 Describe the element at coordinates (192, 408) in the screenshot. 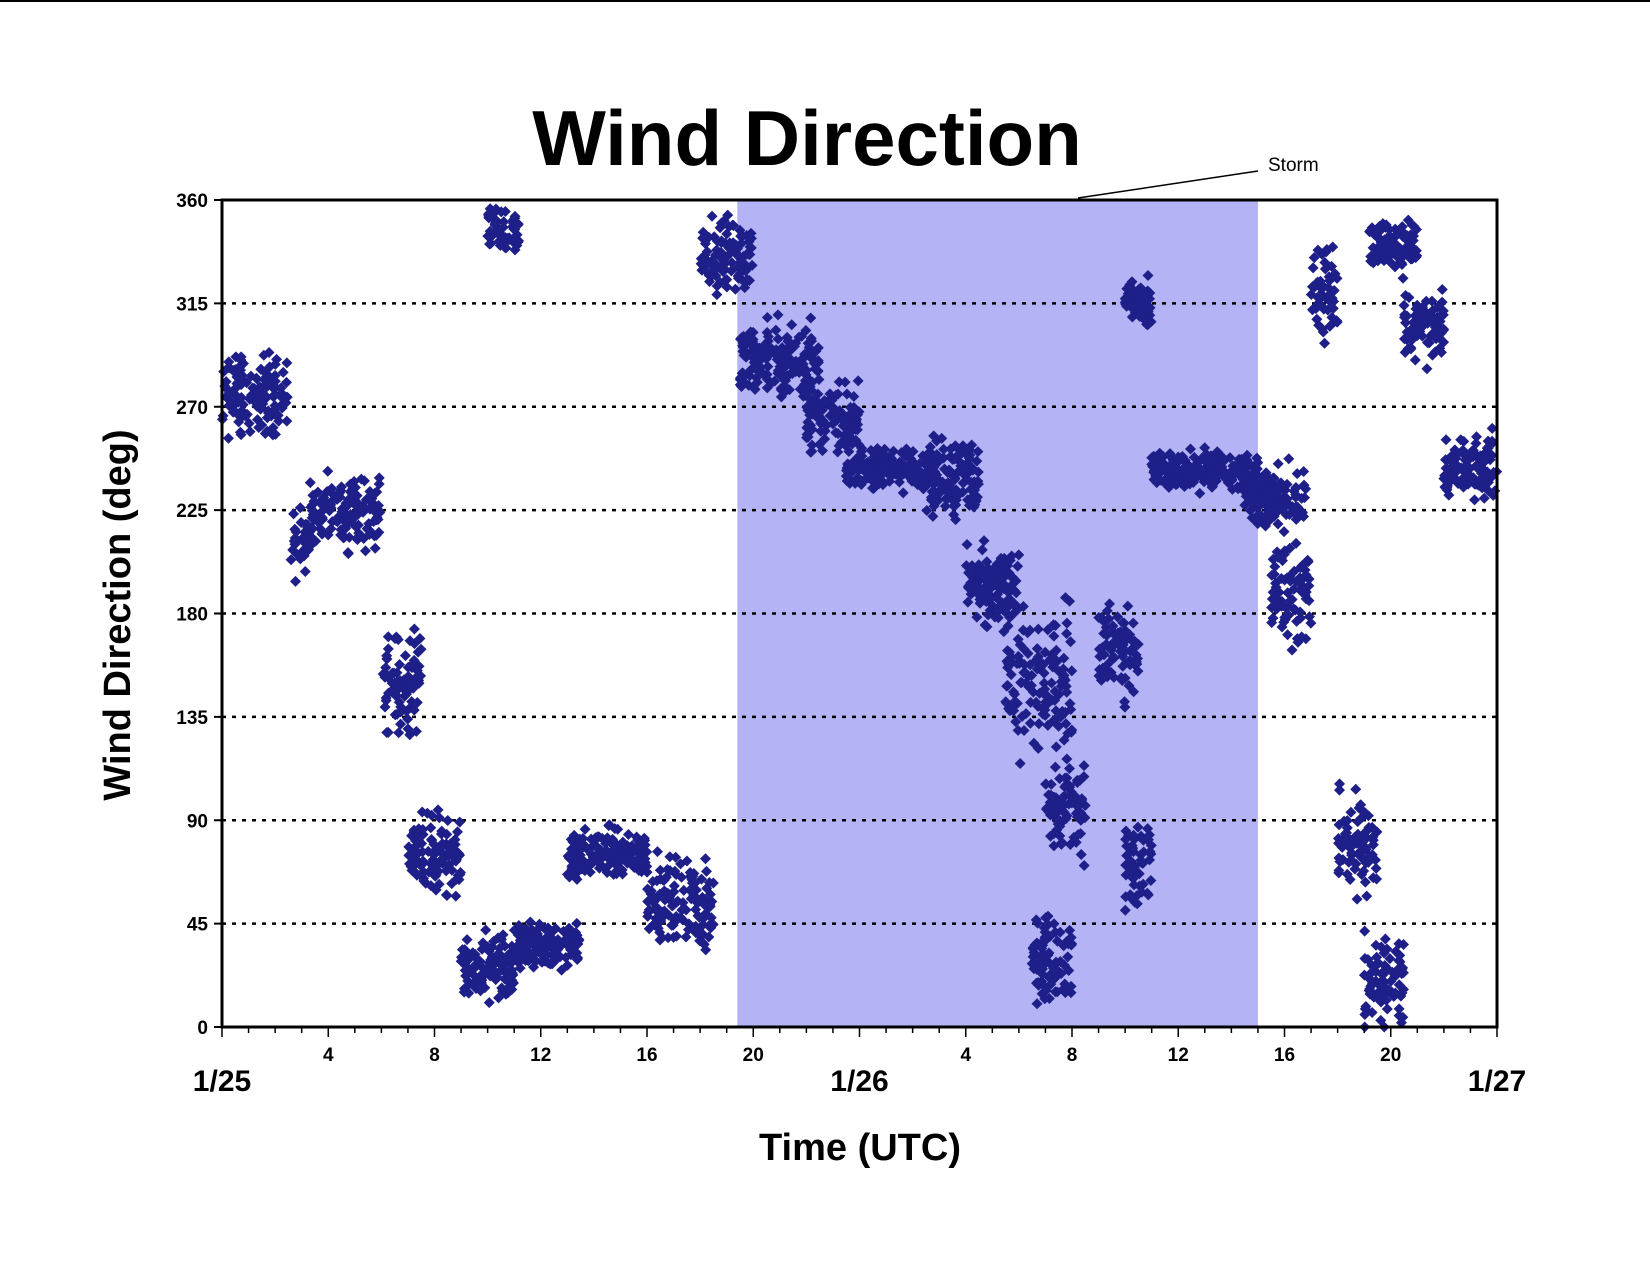

I see `y-tick-label-270: 270` at that location.